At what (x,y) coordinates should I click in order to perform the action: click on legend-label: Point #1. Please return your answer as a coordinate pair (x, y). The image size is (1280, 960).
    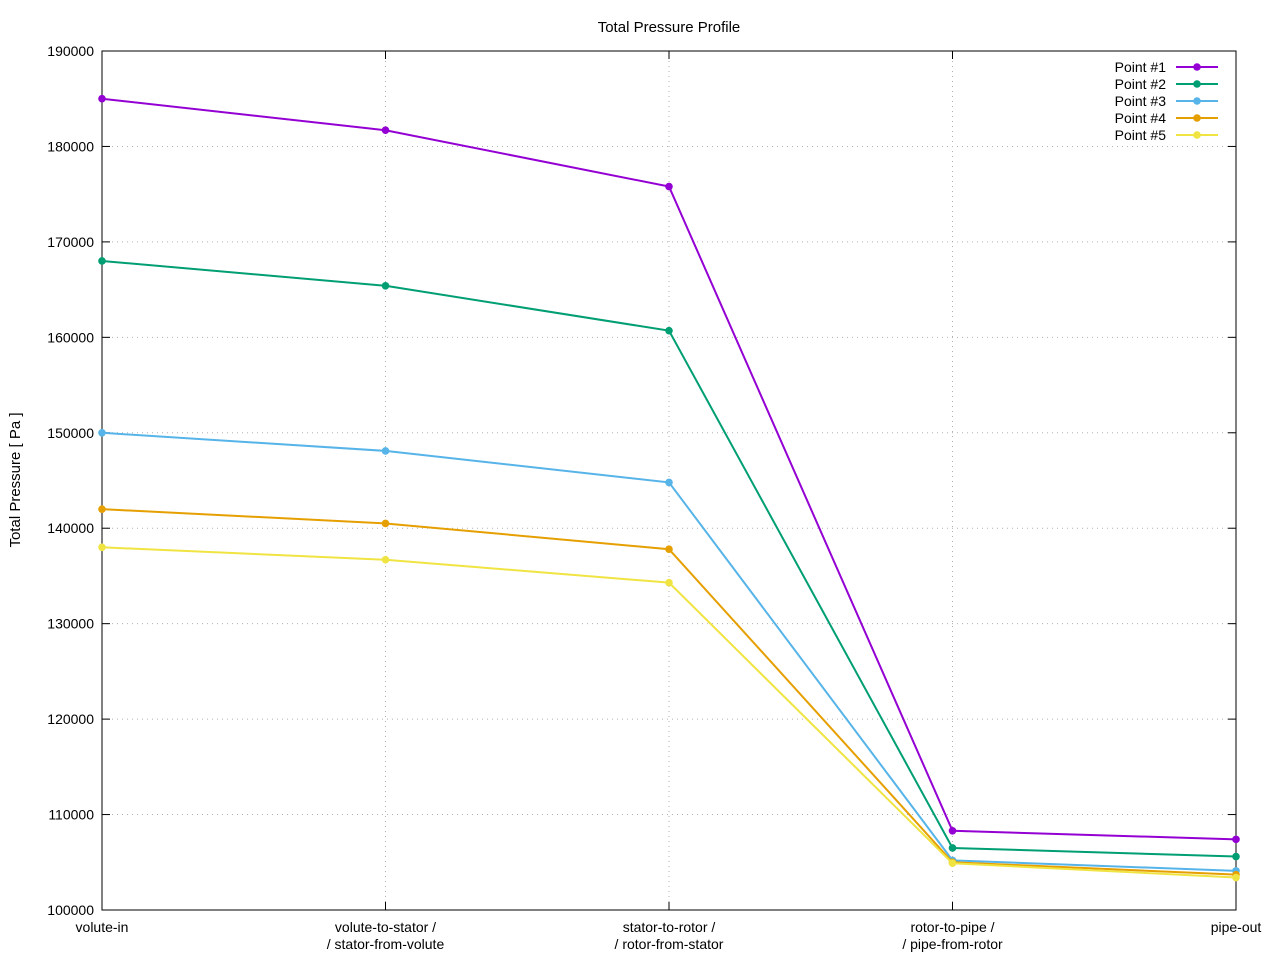
    Looking at the image, I should click on (1141, 67).